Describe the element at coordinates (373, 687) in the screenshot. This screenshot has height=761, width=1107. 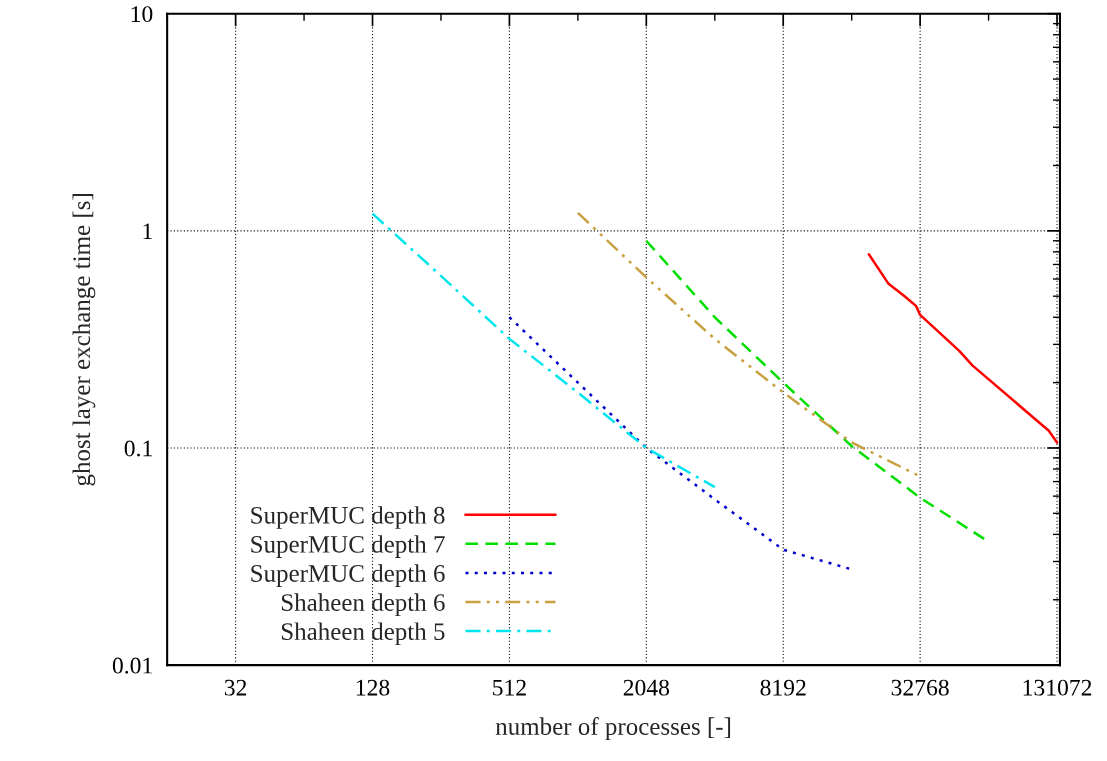
I see `x-tick-label: 128` at that location.